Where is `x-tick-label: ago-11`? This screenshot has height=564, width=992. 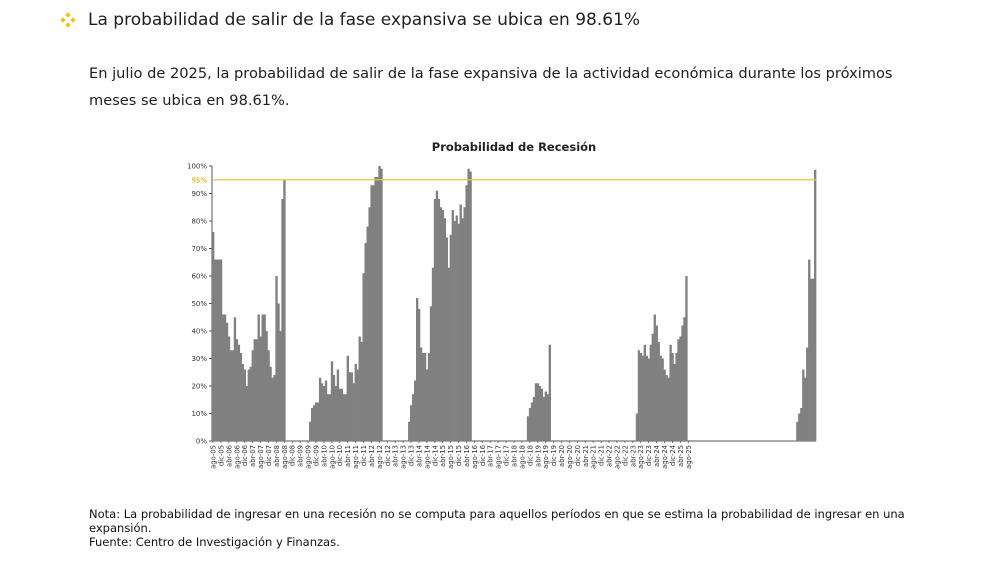
x-tick-label: ago-11 is located at coordinates (356, 457).